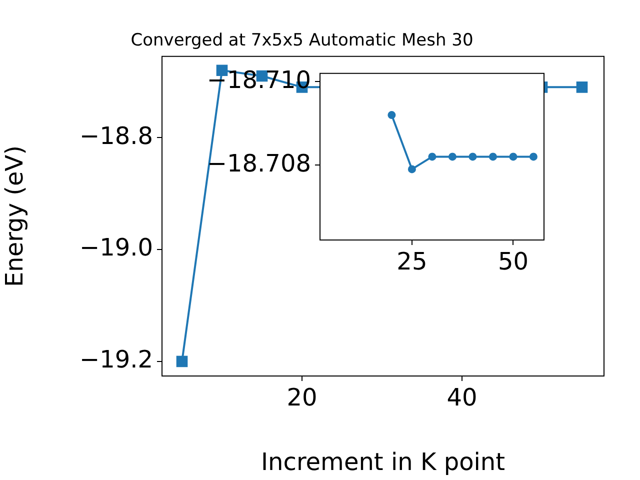 Image resolution: width=640 pixels, height=480 pixels. I want to click on x-tick-label: 50, so click(513, 262).